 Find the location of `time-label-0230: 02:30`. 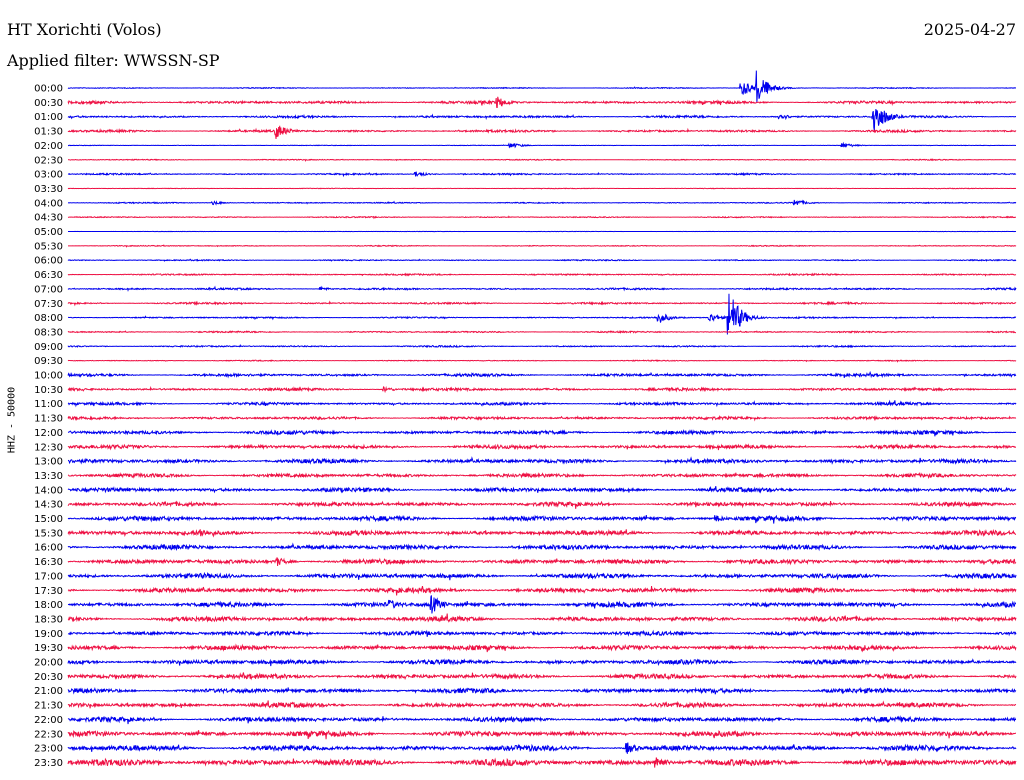

time-label-0230: 02:30 is located at coordinates (48, 160).